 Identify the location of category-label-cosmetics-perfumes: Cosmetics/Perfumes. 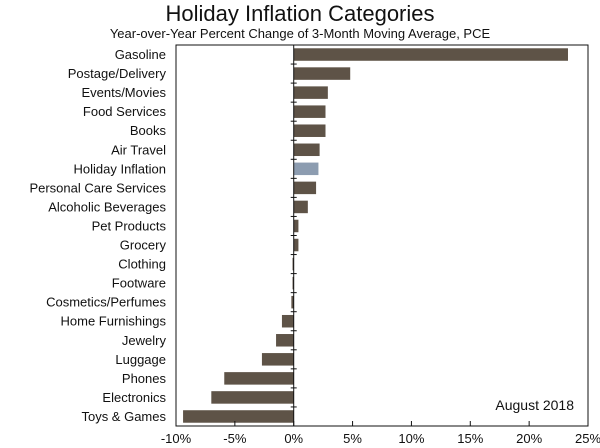
(106, 302).